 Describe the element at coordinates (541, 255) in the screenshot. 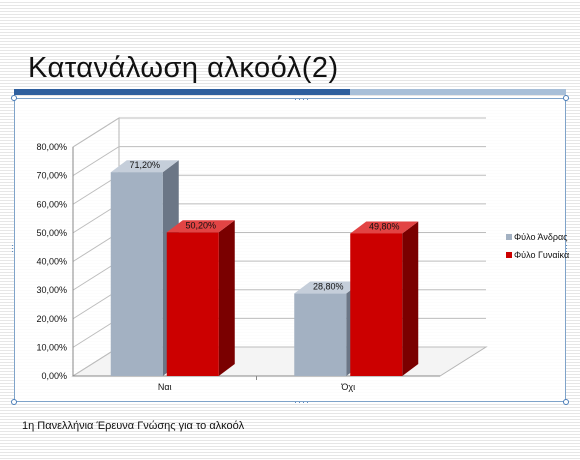

I see `legend-label: Φύλο Γυναίκα` at that location.